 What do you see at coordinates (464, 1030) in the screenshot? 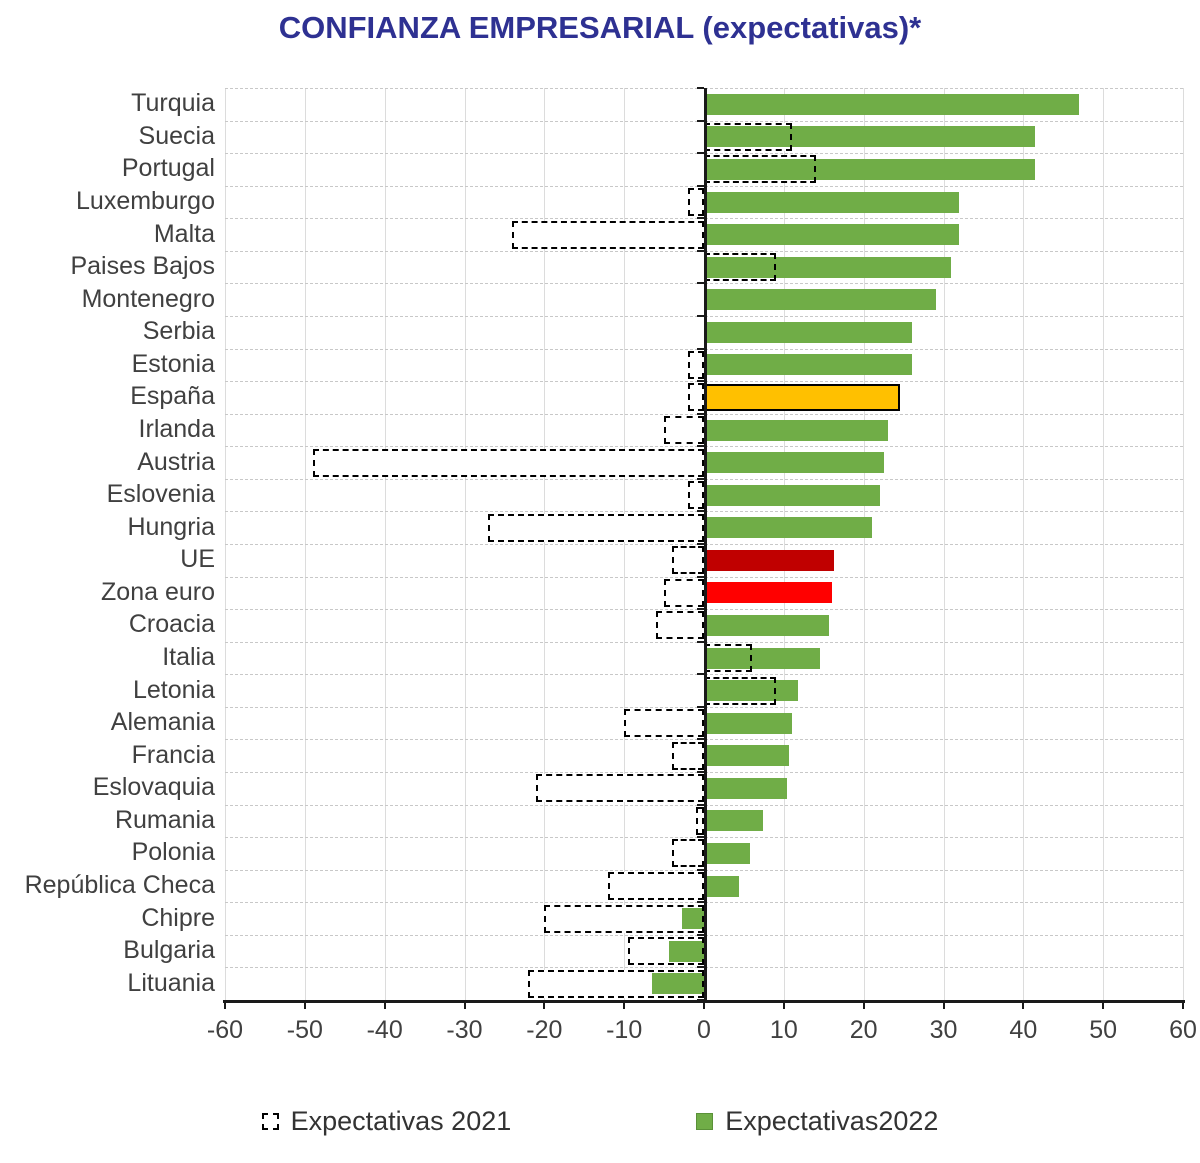
I see `x-tick-label: -30` at bounding box center [464, 1030].